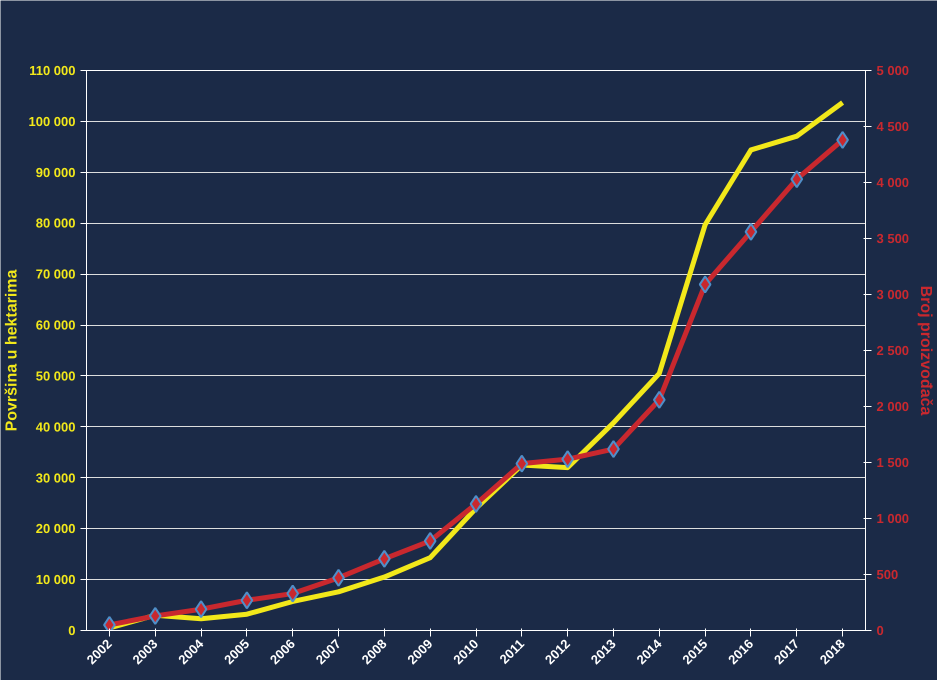  Describe the element at coordinates (72, 630) in the screenshot. I see `y-tick-label: 0` at that location.